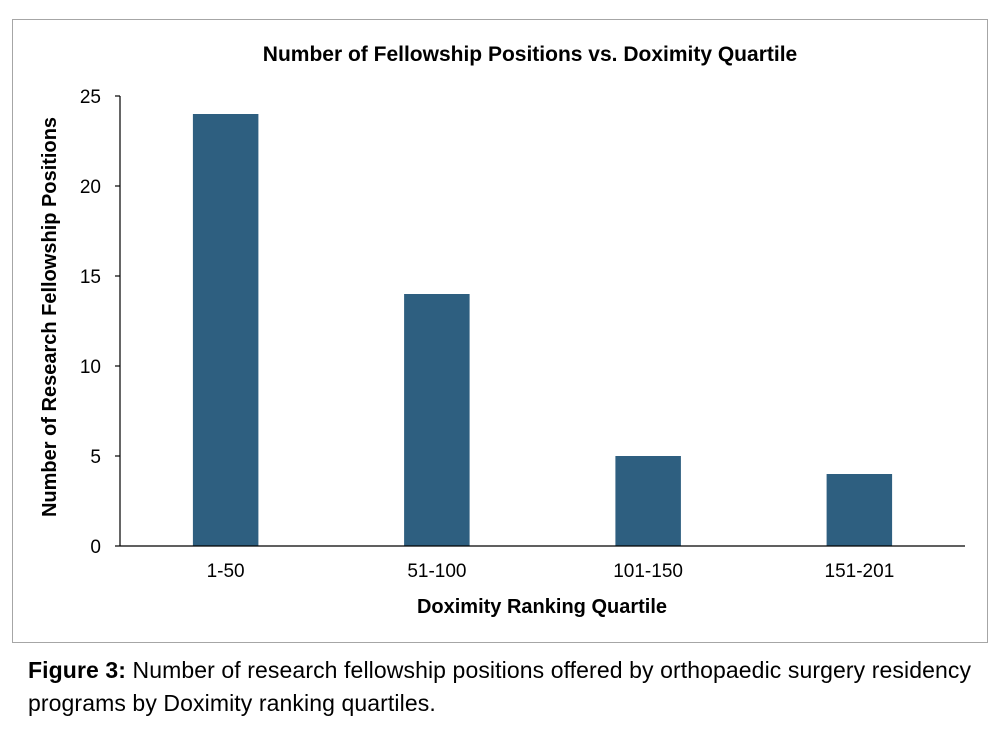  What do you see at coordinates (77, 670) in the screenshot?
I see `caption-label: Figure 3:` at bounding box center [77, 670].